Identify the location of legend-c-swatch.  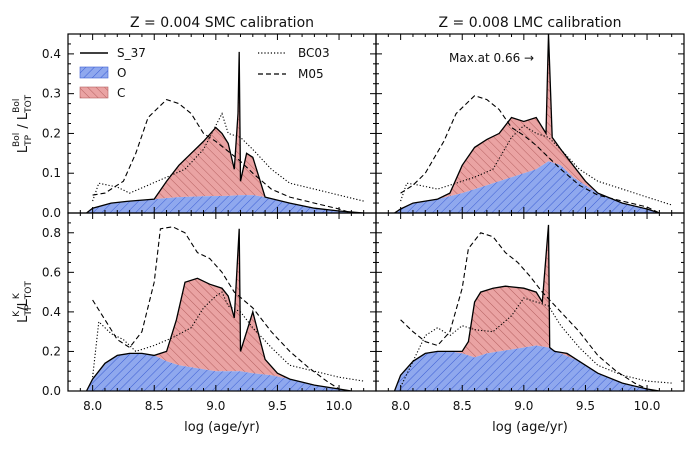
(94, 92).